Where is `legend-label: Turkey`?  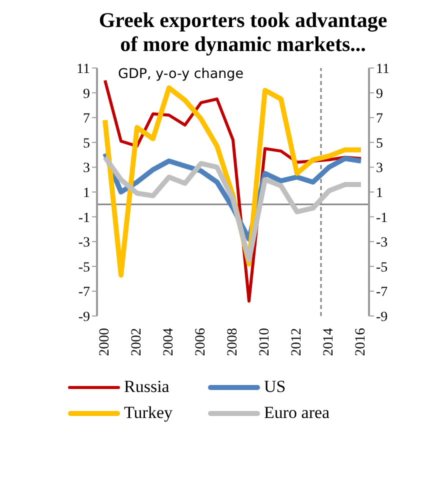
legend-label: Turkey is located at coordinates (148, 413).